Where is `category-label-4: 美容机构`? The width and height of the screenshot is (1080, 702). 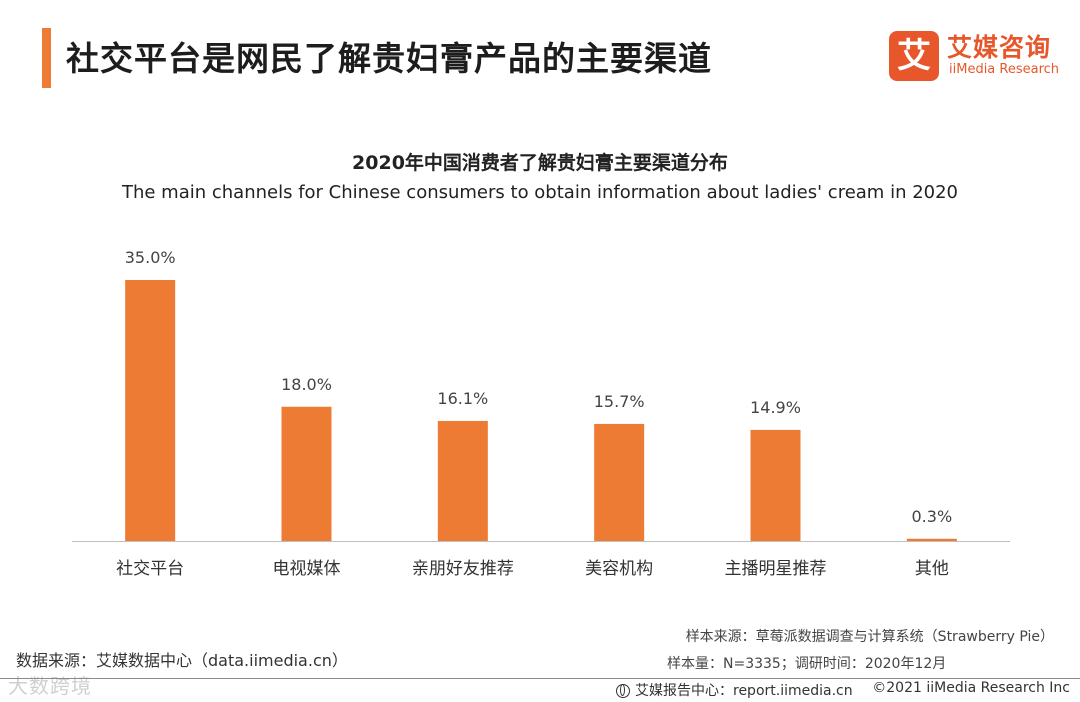 category-label-4: 美容机构 is located at coordinates (619, 569).